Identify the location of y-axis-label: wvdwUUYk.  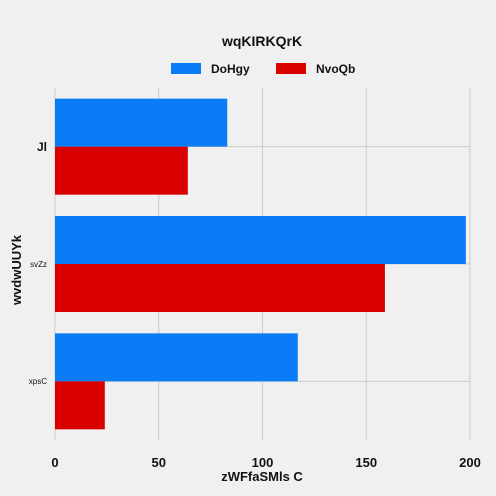
(16, 270).